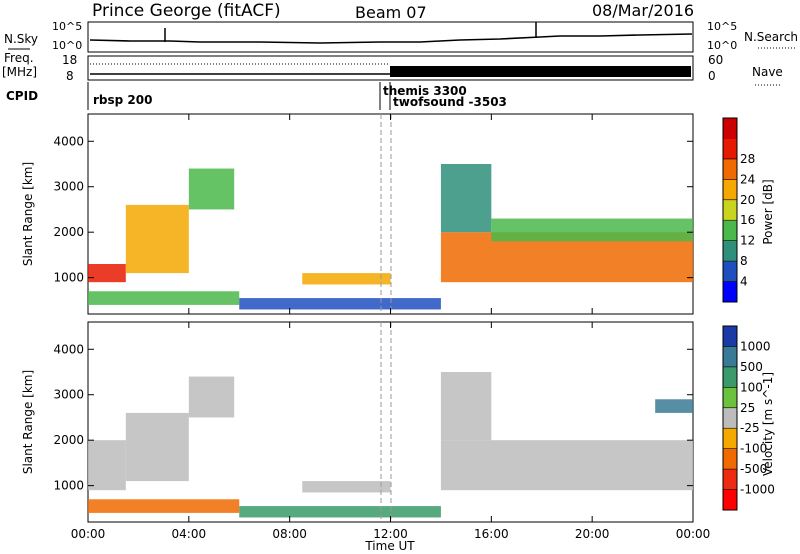  Describe the element at coordinates (68, 187) in the screenshot. I see `power-ytick-label: 3000` at that location.